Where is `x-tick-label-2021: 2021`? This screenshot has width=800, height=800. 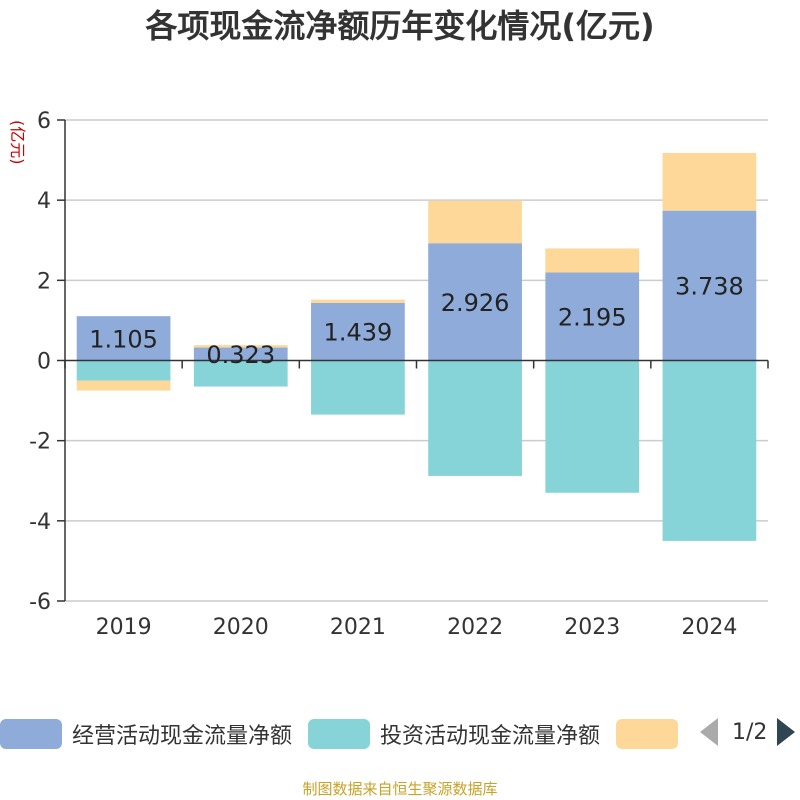 x-tick-label-2021: 2021 is located at coordinates (358, 627).